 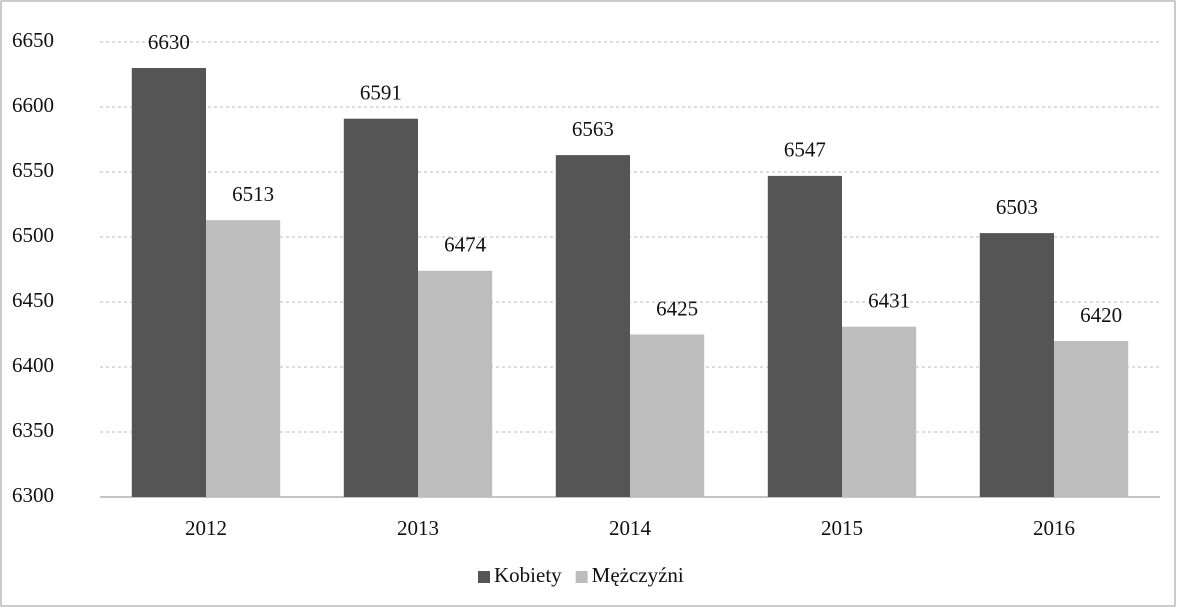 I want to click on legend-label: Mężczyźni, so click(x=638, y=575).